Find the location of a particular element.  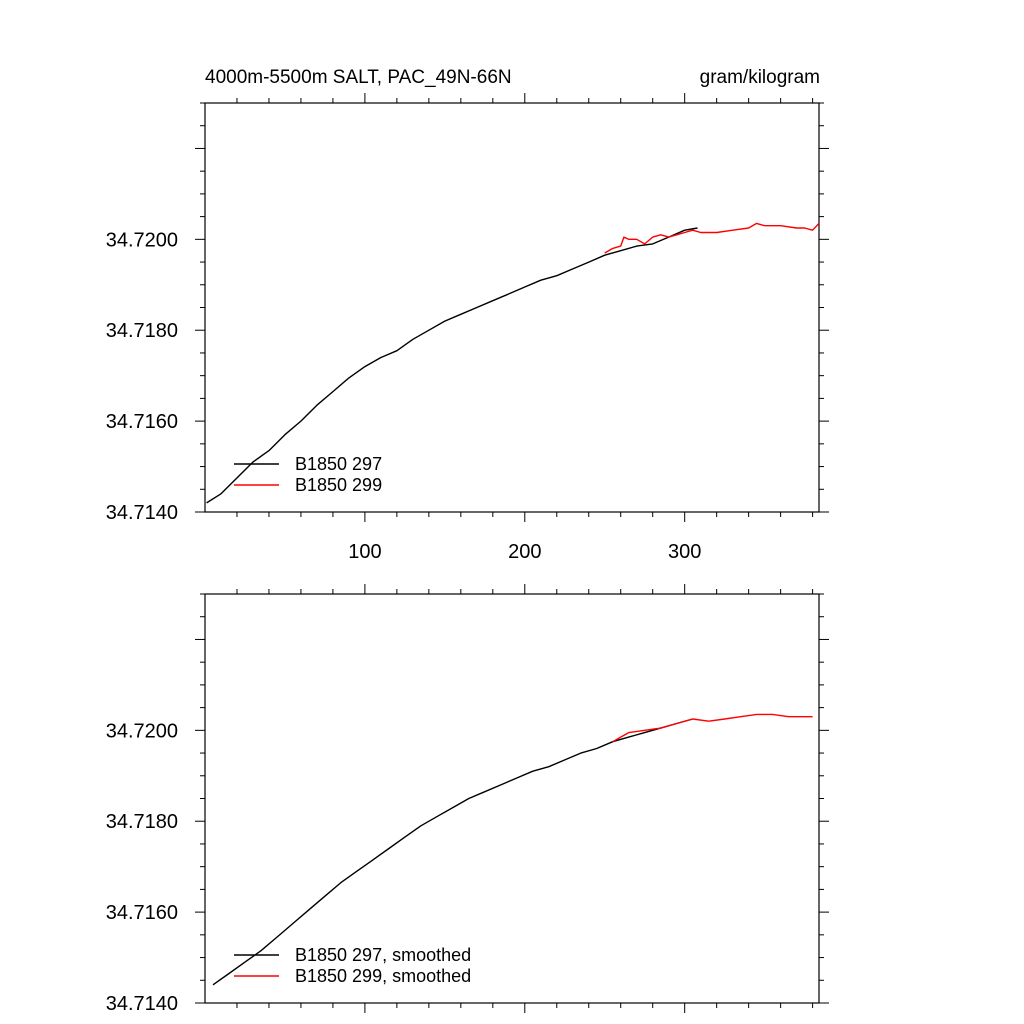

x-tick-label: 300 is located at coordinates (684, 552).